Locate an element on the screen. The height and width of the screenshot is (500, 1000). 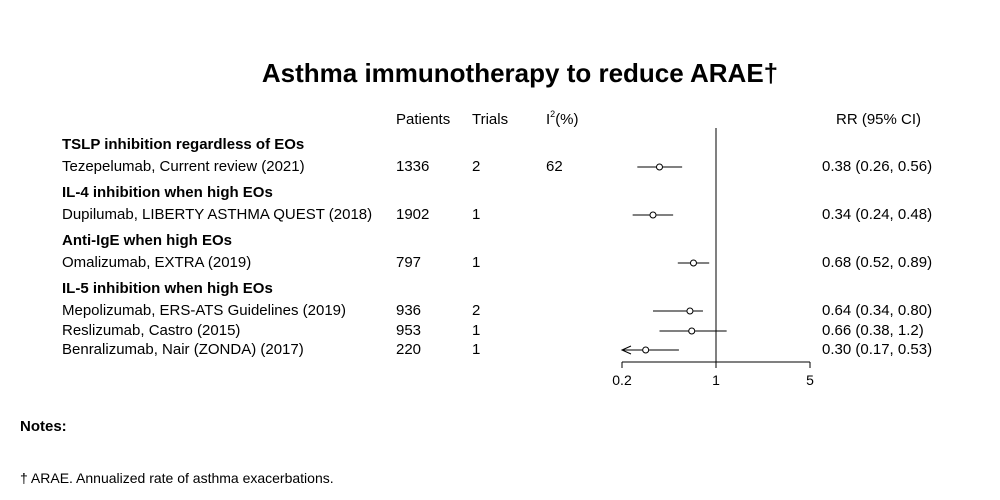
group-heading: IL-4 inhibition when high EOs is located at coordinates (167, 192).